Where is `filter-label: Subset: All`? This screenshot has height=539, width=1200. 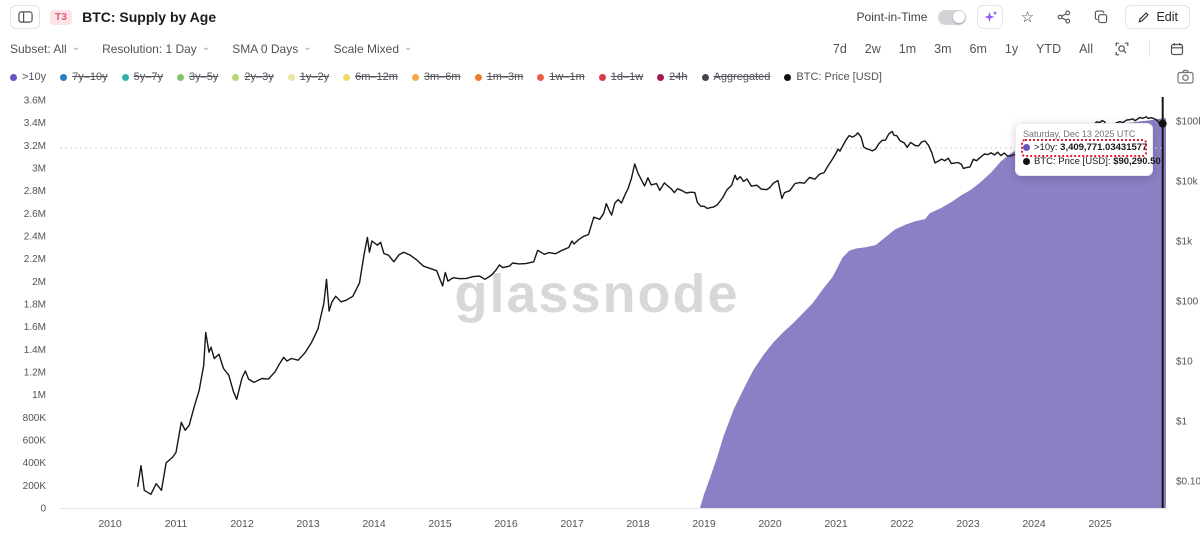
filter-label: Subset: All is located at coordinates (38, 49).